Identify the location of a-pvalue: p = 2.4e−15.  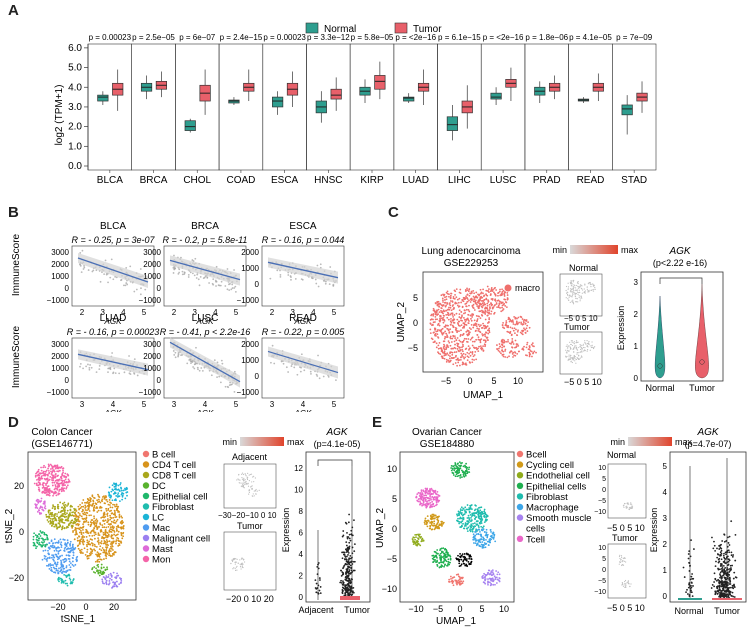
(241, 37).